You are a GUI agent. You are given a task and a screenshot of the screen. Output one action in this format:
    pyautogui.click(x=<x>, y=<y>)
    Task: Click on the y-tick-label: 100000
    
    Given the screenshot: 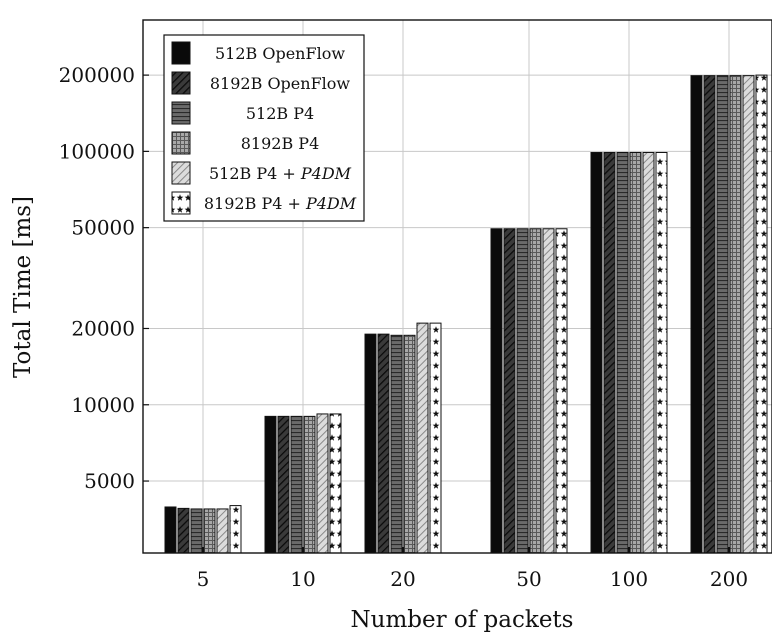 What is the action you would take?
    pyautogui.click(x=97, y=151)
    